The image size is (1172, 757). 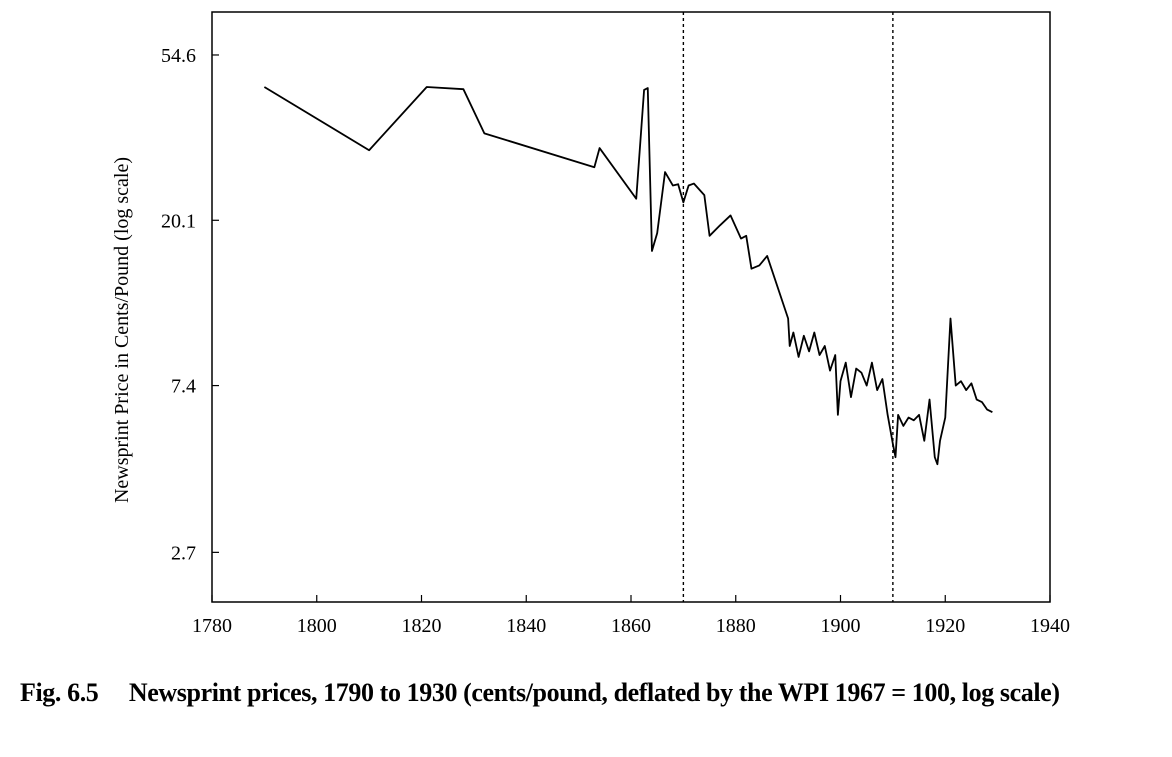 I want to click on x-tick-label: 1820, so click(x=422, y=626).